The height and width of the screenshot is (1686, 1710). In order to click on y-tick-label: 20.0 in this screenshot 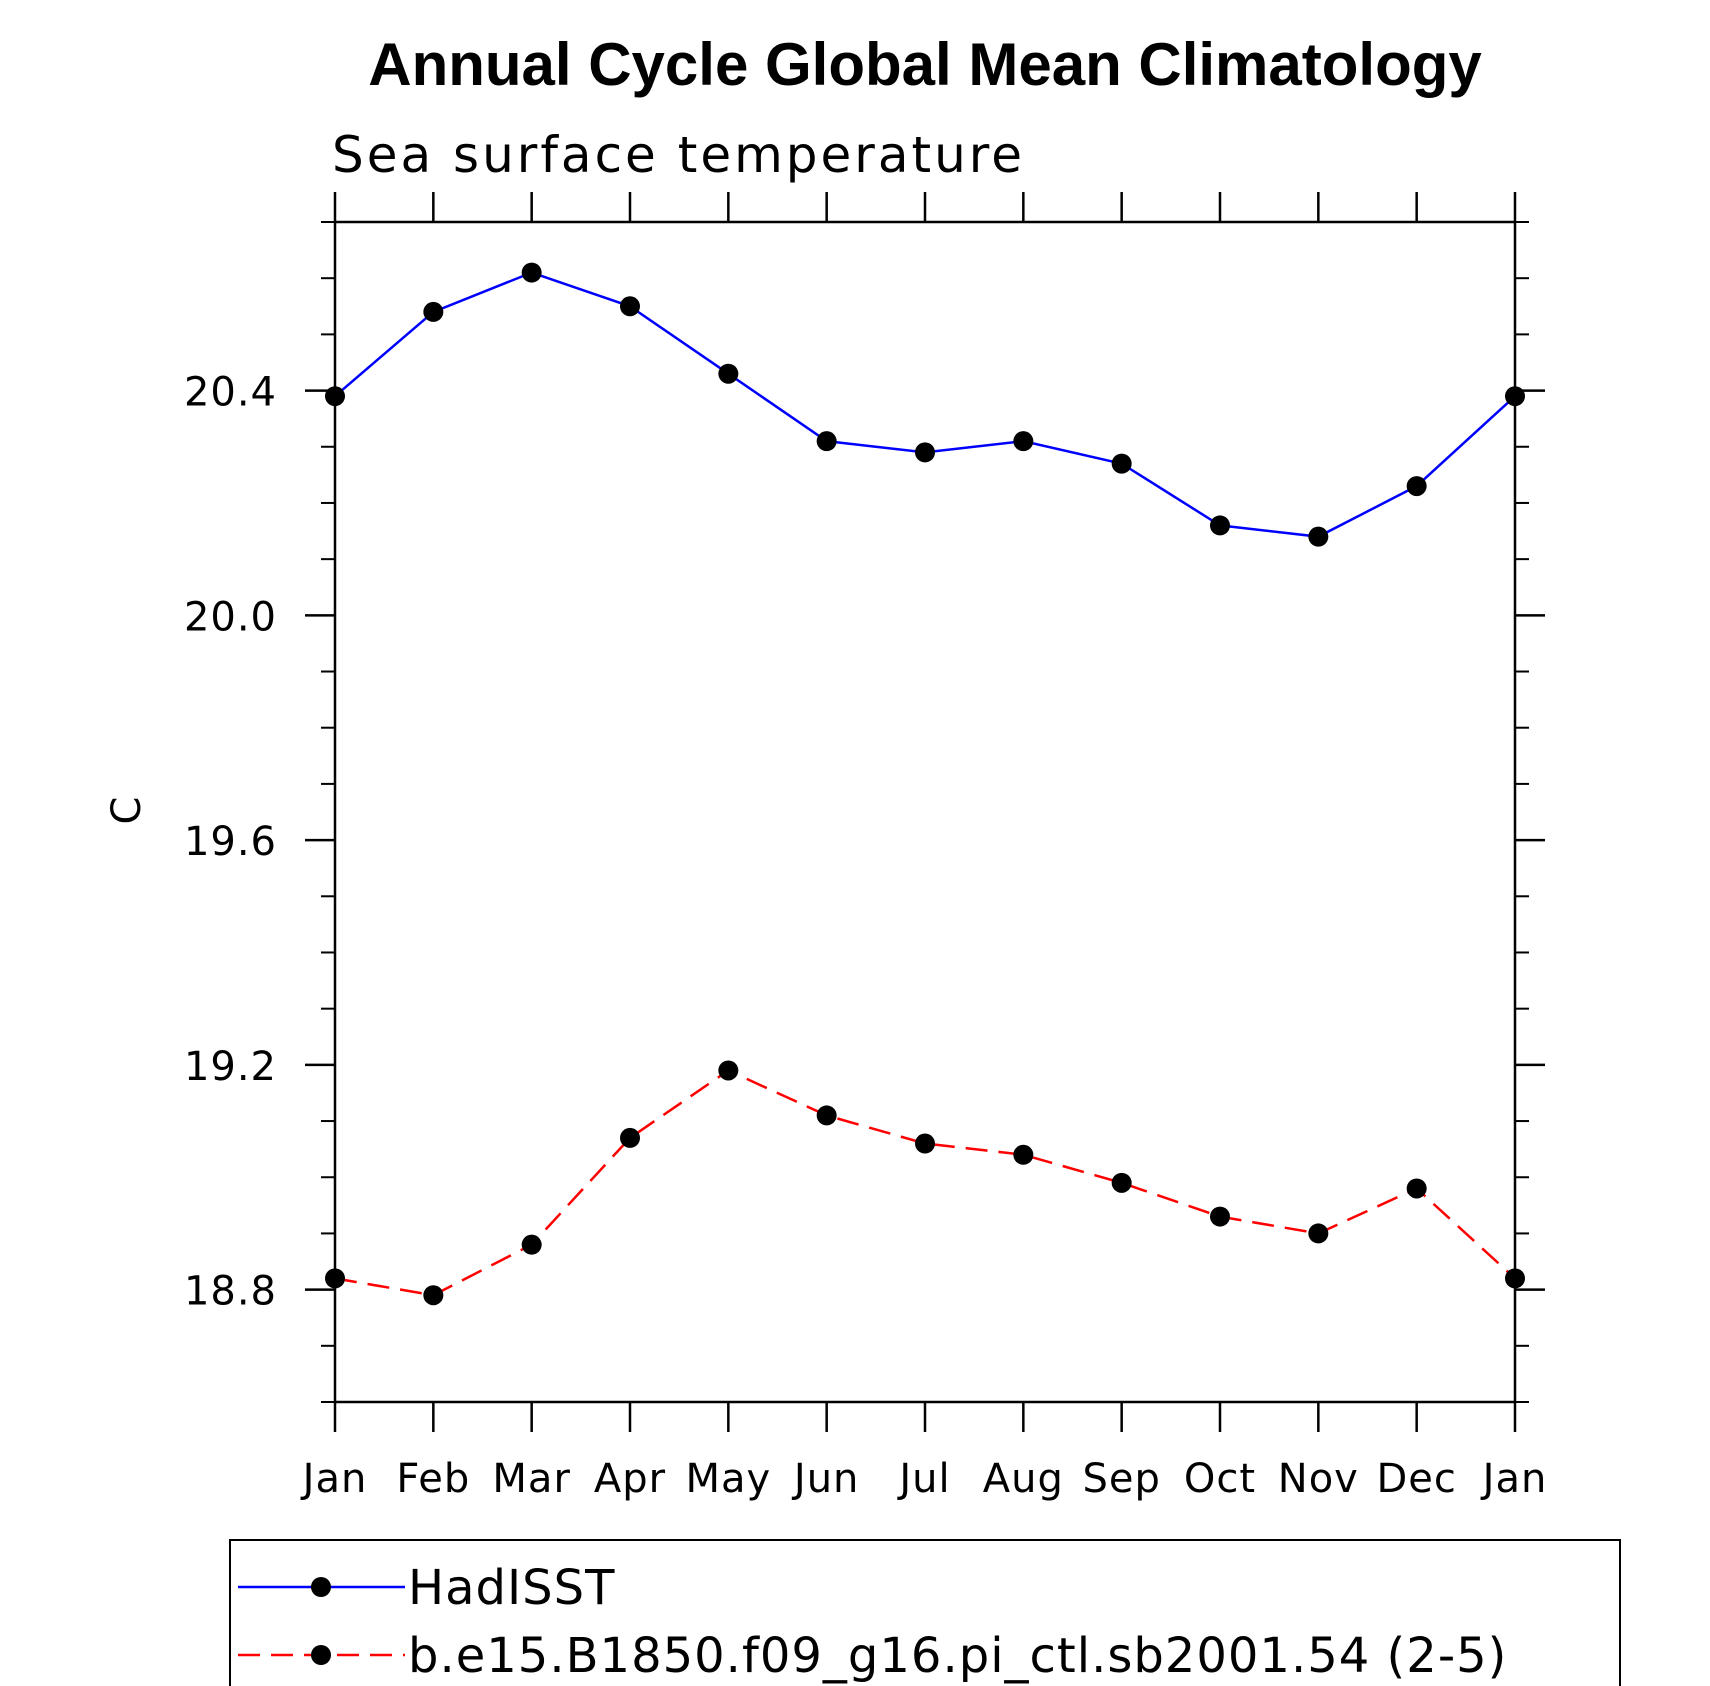, I will do `click(230, 617)`.